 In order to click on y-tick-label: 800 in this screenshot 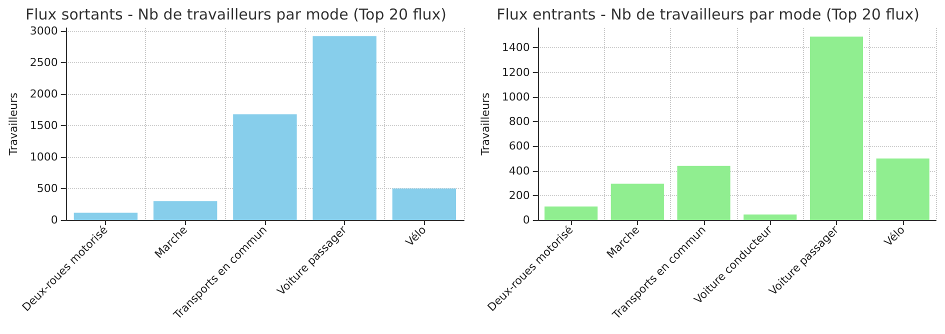, I will do `click(519, 121)`.